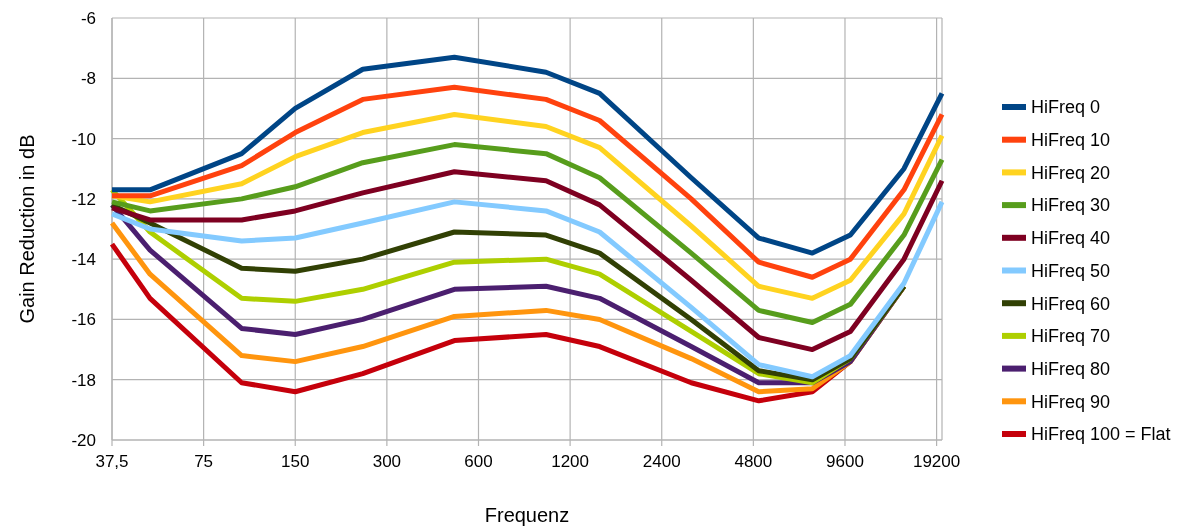 The width and height of the screenshot is (1198, 526). What do you see at coordinates (1101, 434) in the screenshot?
I see `legend-label: HiFreq 100 = Flat` at bounding box center [1101, 434].